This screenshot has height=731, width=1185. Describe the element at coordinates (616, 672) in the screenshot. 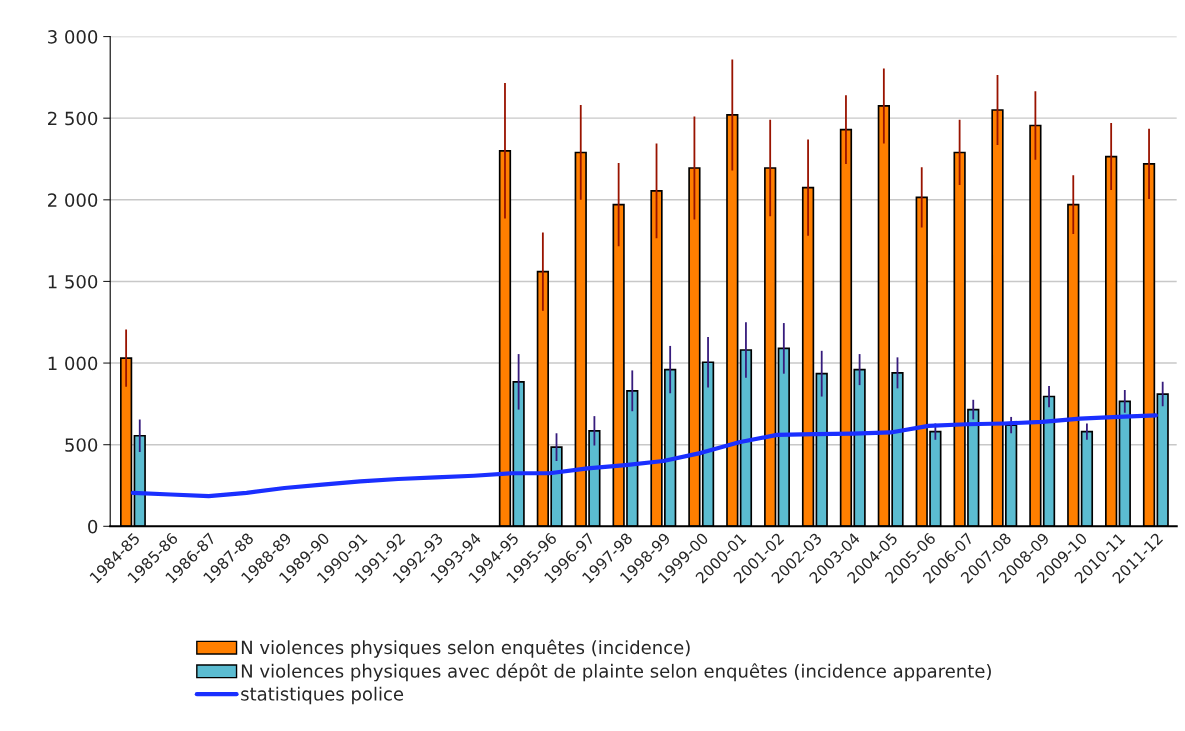

I see `legend-label: N violences physiques avec dépôt de plainte selon enquêtes (incidence apparente)` at that location.